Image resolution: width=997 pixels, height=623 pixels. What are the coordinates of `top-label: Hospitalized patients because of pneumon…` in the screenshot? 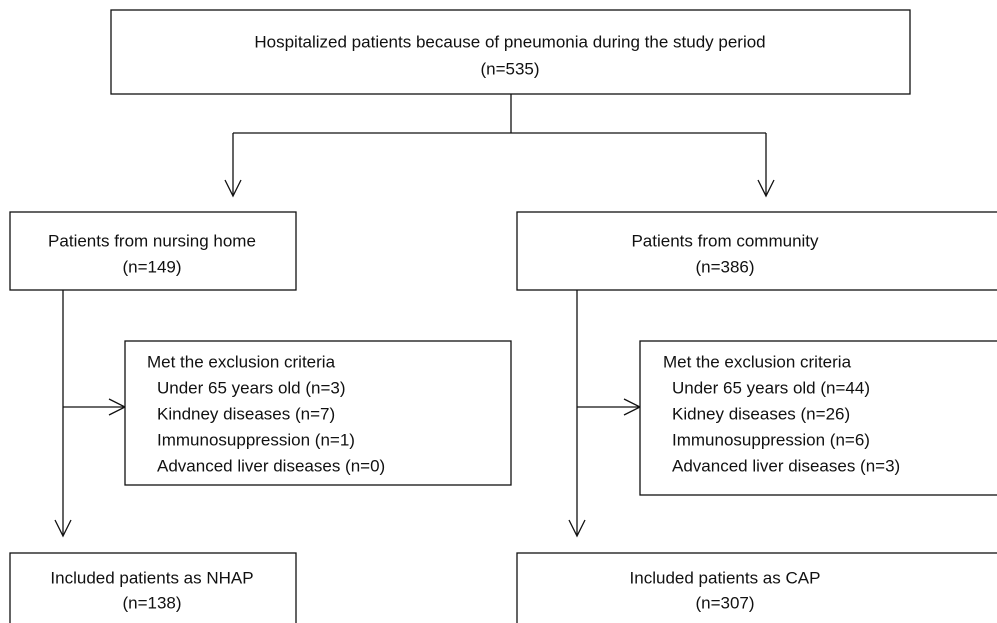 It's located at (509, 41).